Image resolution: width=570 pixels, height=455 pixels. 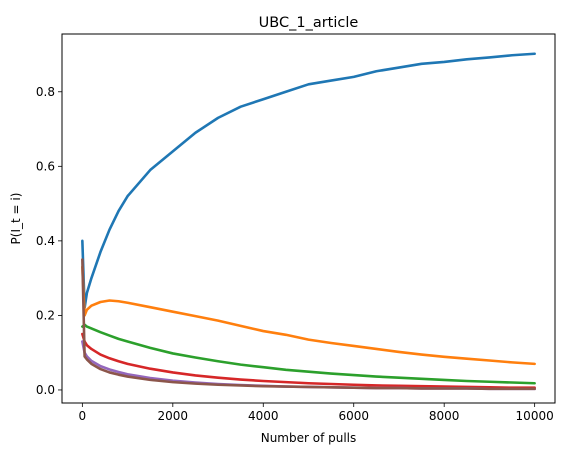 What do you see at coordinates (45, 241) in the screenshot?
I see `y-tick-label: 0.4` at bounding box center [45, 241].